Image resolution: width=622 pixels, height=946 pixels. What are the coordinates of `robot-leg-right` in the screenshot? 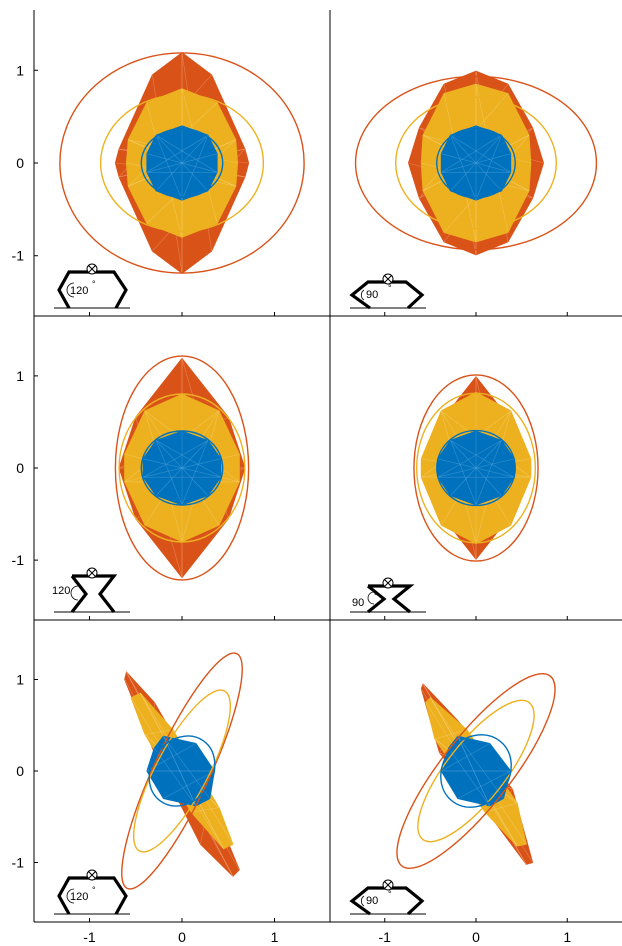 It's located at (95, 593).